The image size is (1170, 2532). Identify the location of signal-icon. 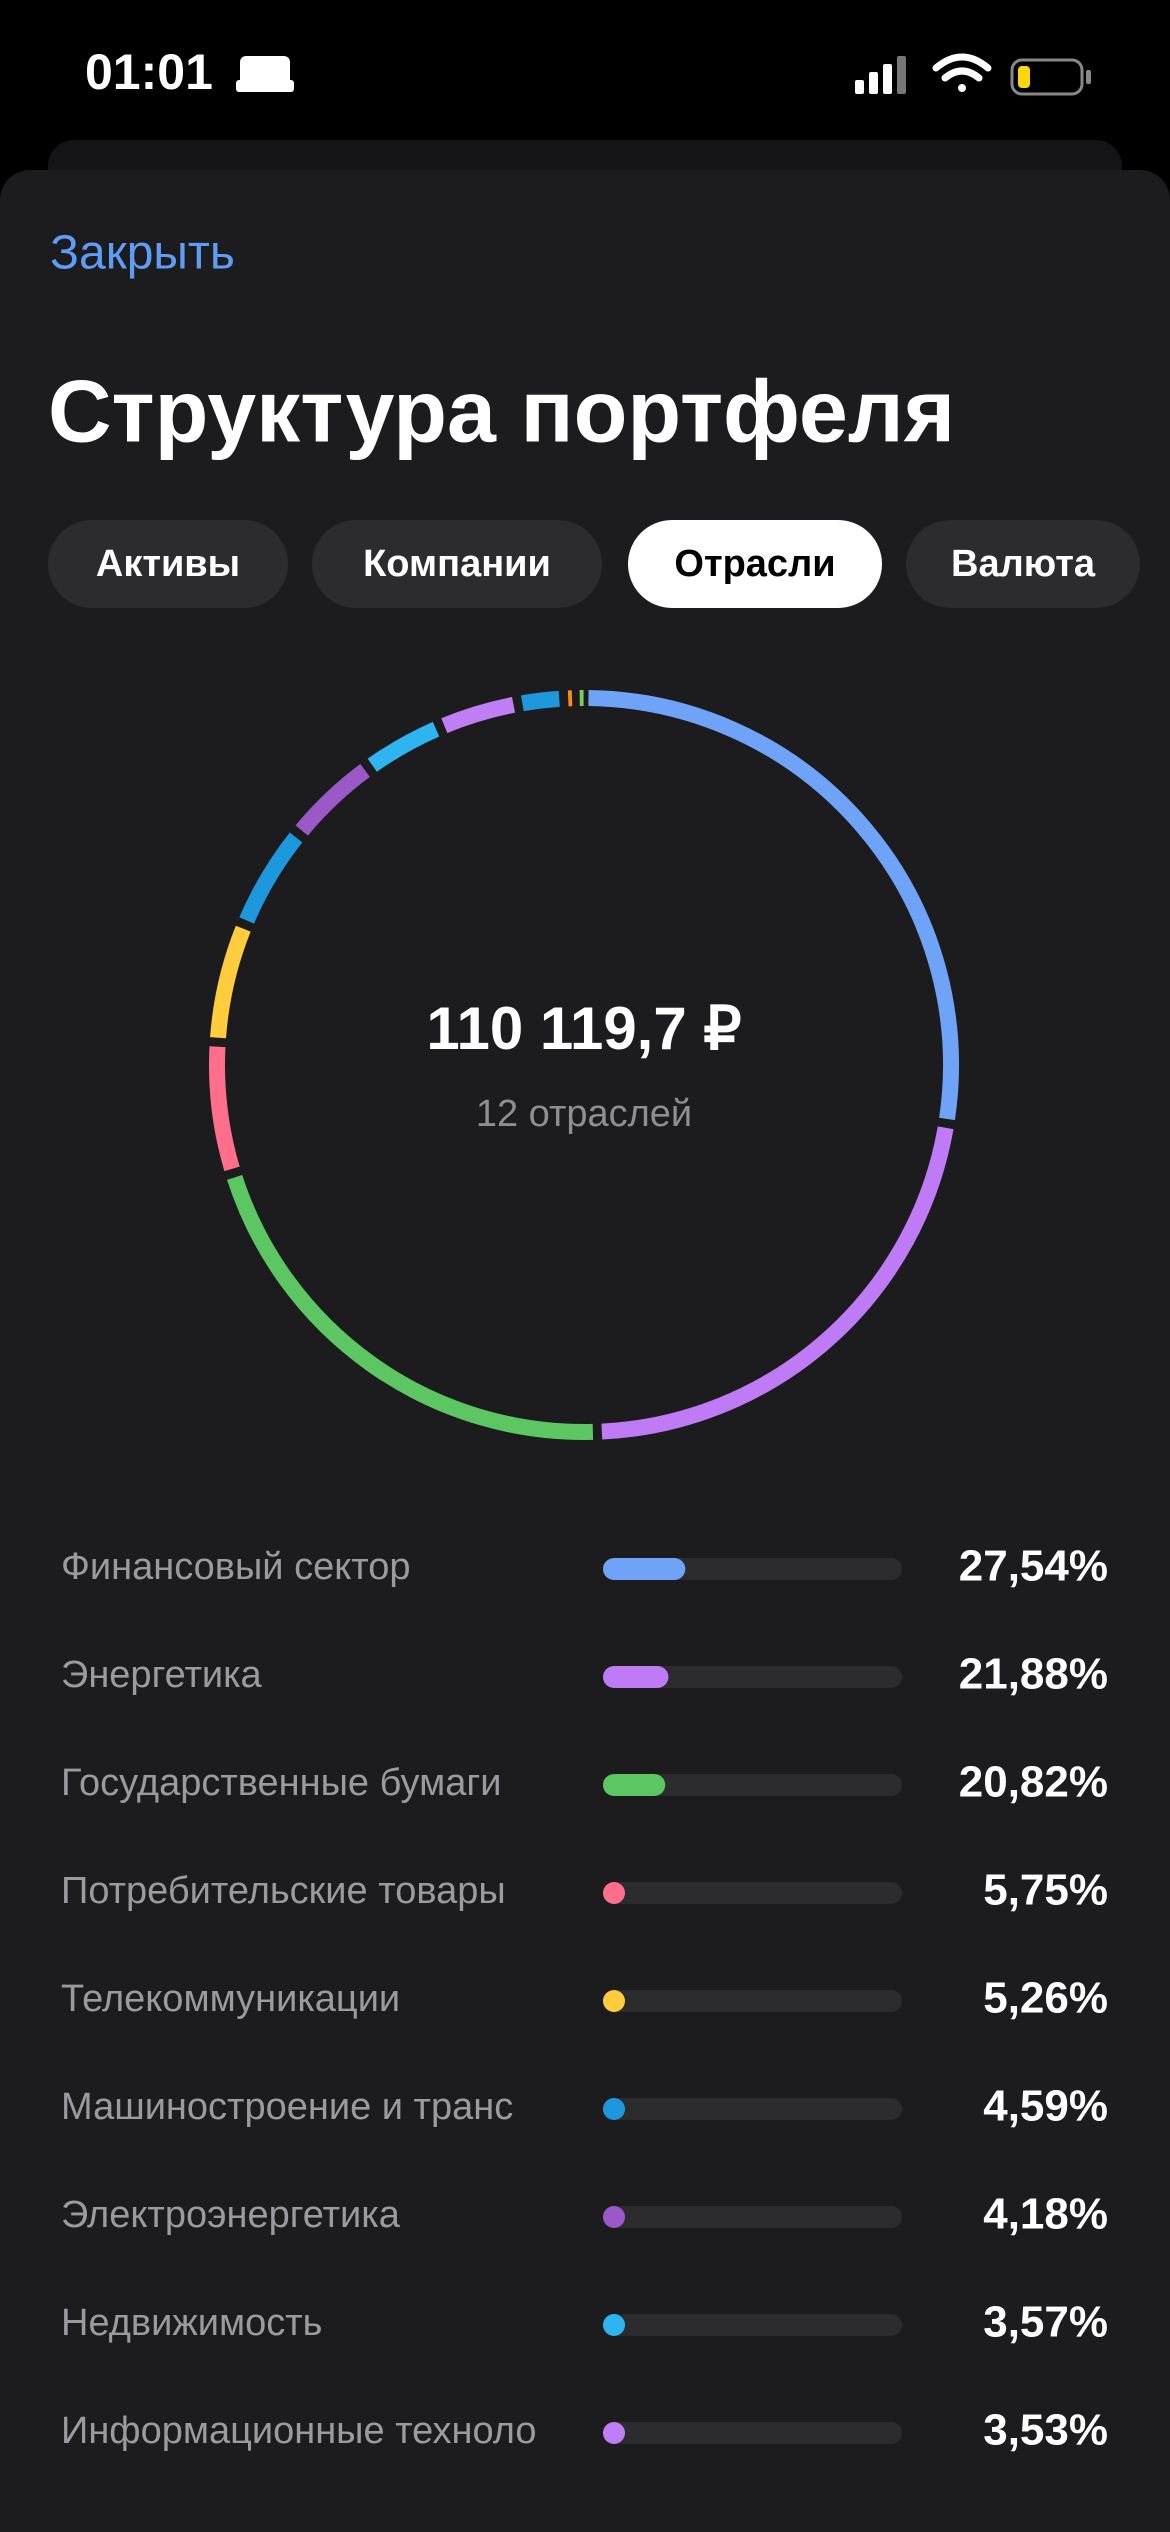
(880, 75).